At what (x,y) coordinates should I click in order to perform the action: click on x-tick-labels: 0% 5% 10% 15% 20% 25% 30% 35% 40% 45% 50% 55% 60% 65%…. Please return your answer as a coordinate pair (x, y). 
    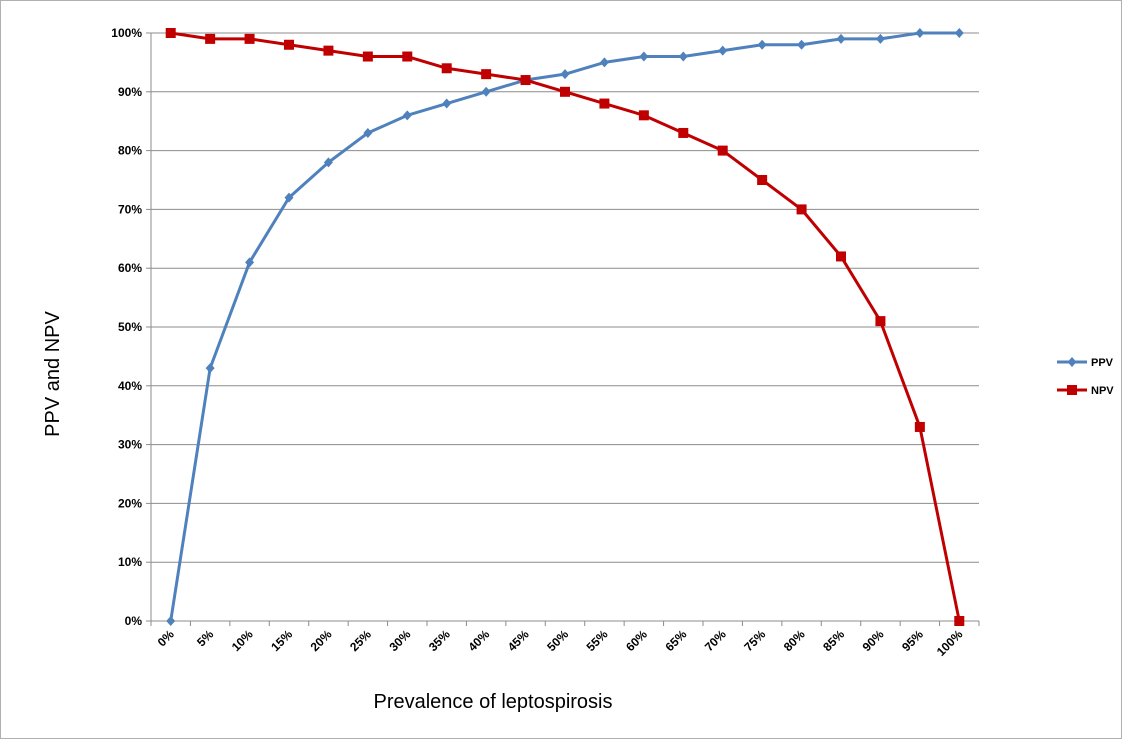
    Looking at the image, I should click on (560, 643).